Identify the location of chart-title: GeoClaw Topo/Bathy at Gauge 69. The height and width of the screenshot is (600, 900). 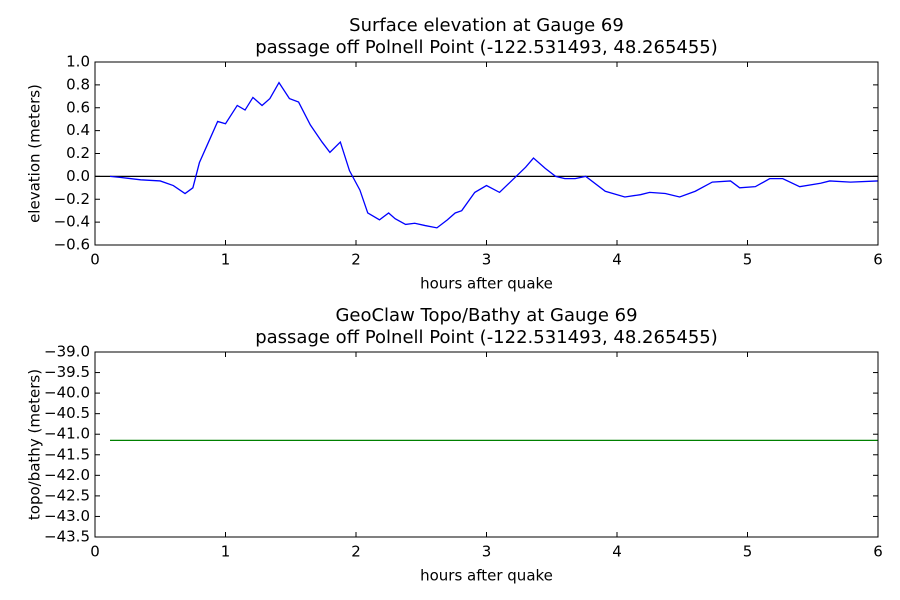
(486, 315).